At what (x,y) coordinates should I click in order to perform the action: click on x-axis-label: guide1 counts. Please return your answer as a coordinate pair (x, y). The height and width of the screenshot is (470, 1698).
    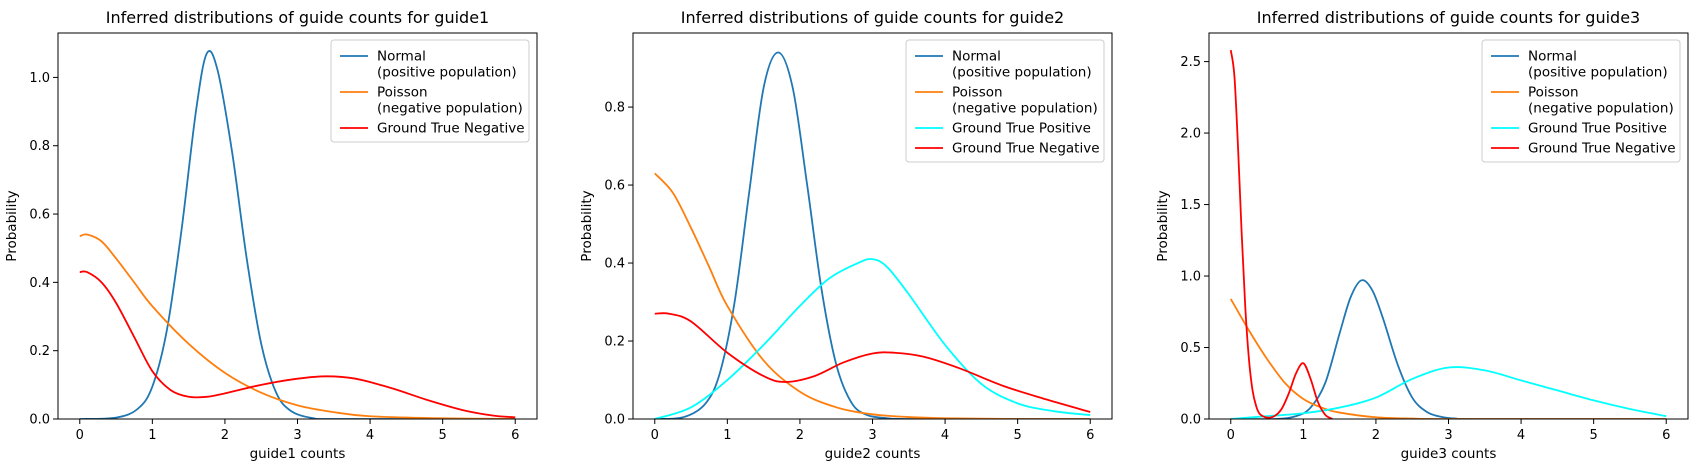
    Looking at the image, I should click on (298, 454).